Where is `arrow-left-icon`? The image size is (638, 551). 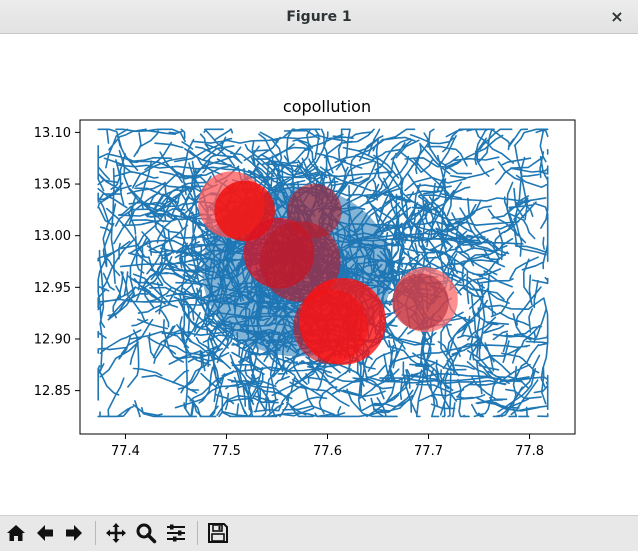
arrow-left-icon is located at coordinates (45, 533).